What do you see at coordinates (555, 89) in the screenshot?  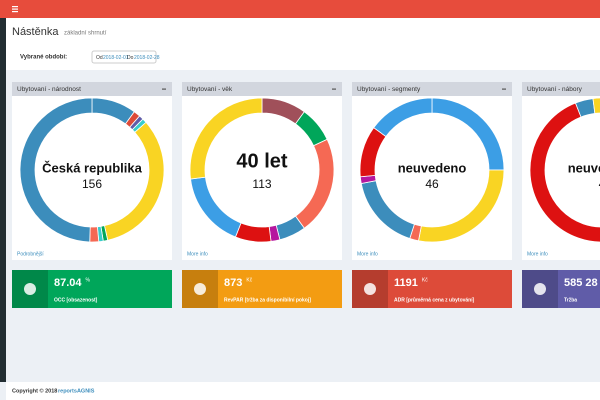 I see `panel-title: Ubytovaní - nábory` at bounding box center [555, 89].